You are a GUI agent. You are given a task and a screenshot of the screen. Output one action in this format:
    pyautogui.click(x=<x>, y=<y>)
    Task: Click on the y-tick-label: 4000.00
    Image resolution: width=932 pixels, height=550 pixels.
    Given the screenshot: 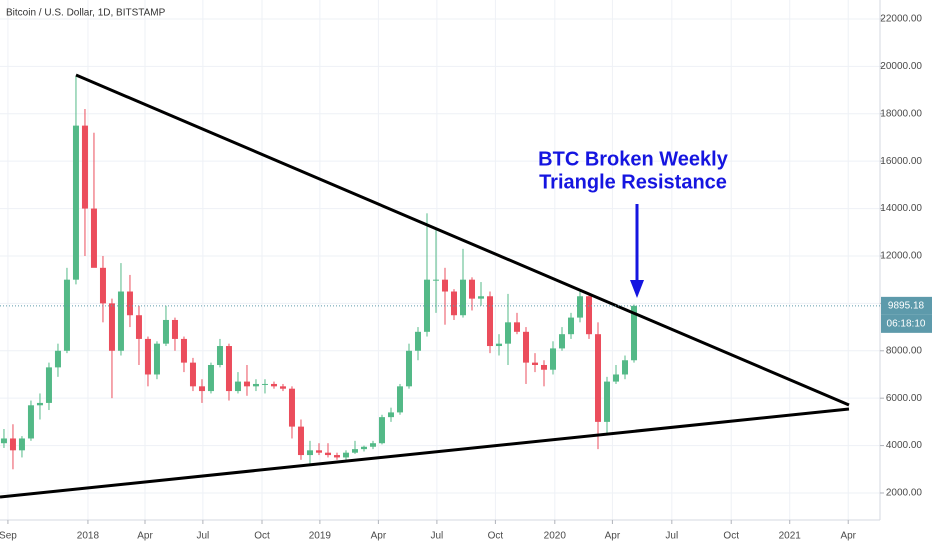 What is the action you would take?
    pyautogui.click(x=904, y=445)
    